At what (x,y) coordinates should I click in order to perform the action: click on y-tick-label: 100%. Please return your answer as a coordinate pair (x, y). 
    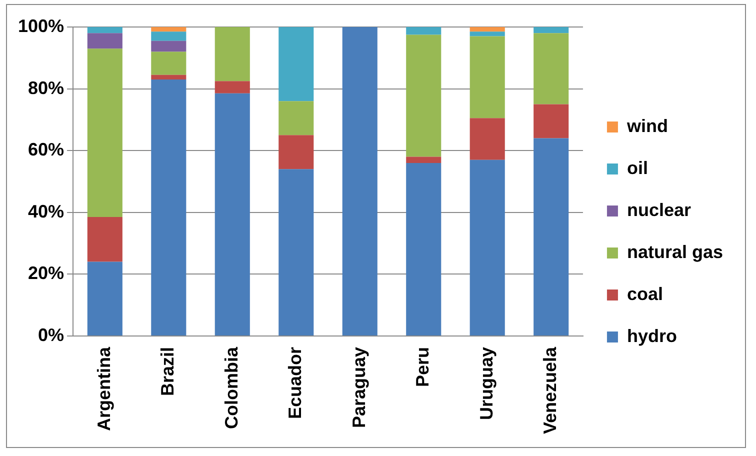
    Looking at the image, I should click on (41, 26).